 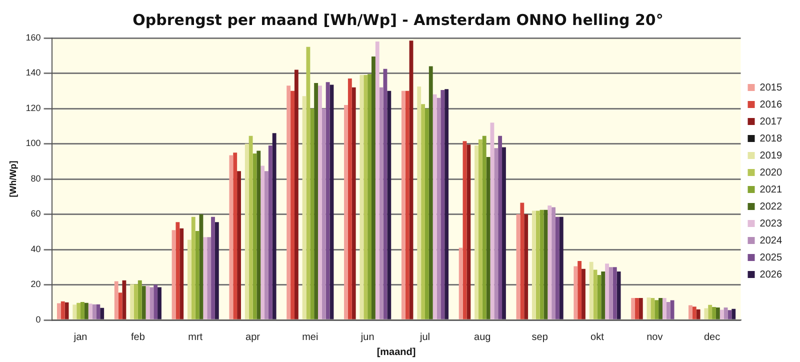 What do you see at coordinates (396, 352) in the screenshot?
I see `x-axis-title: [maand]` at bounding box center [396, 352].